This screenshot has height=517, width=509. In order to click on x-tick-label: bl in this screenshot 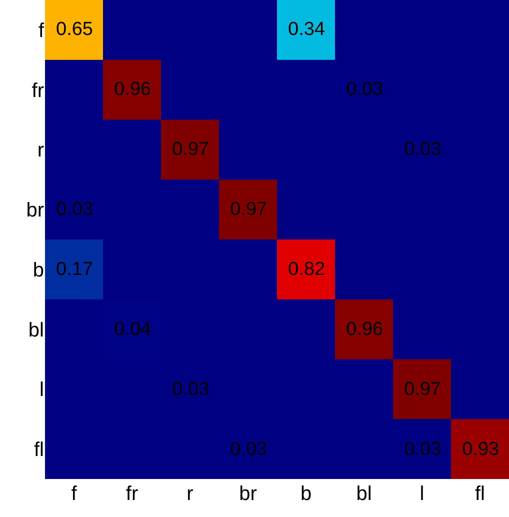, I will do `click(364, 494)`.